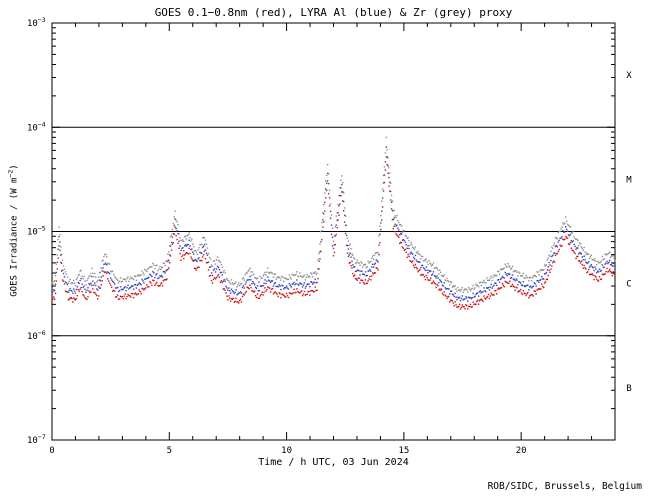 The height and width of the screenshot is (500, 650). What do you see at coordinates (36, 335) in the screenshot?
I see `y-tick-label: 10⁻⁶` at bounding box center [36, 335].